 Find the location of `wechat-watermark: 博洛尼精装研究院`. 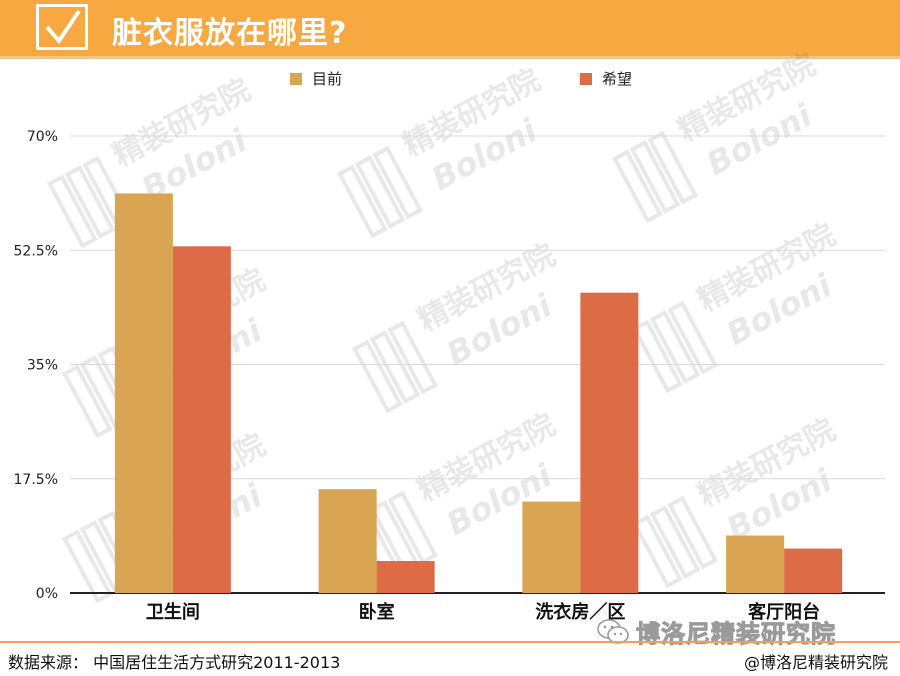

wechat-watermark: 博洛尼精装研究院 is located at coordinates (716, 631).